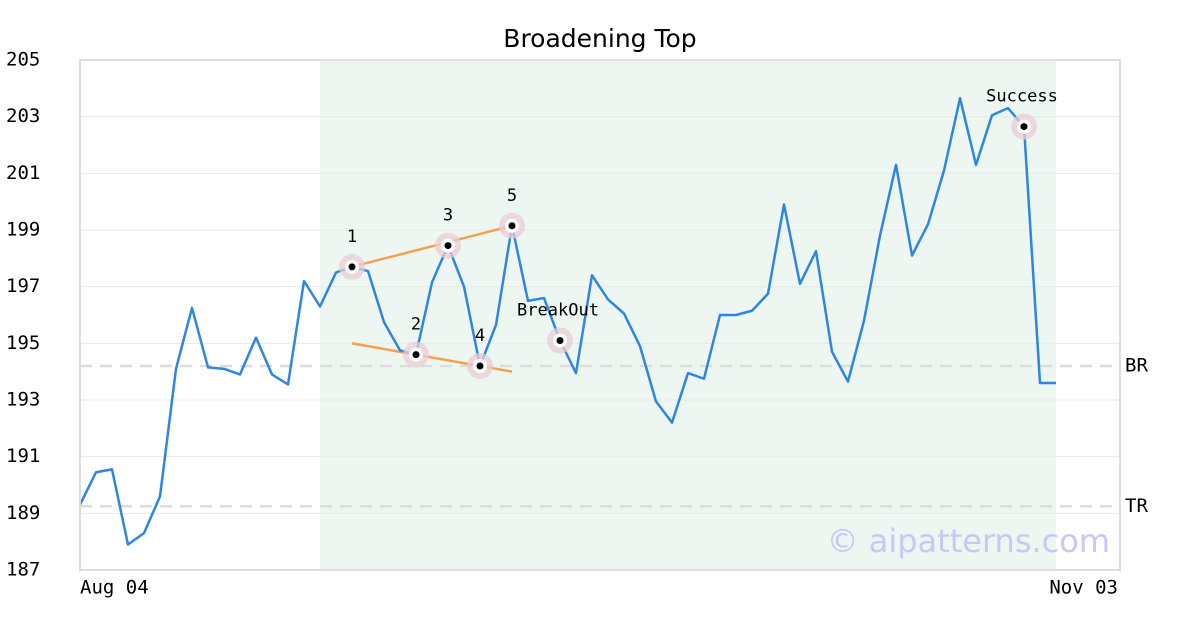 This screenshot has height=630, width=1200. What do you see at coordinates (23, 456) in the screenshot?
I see `y-tick-label: 191` at bounding box center [23, 456].